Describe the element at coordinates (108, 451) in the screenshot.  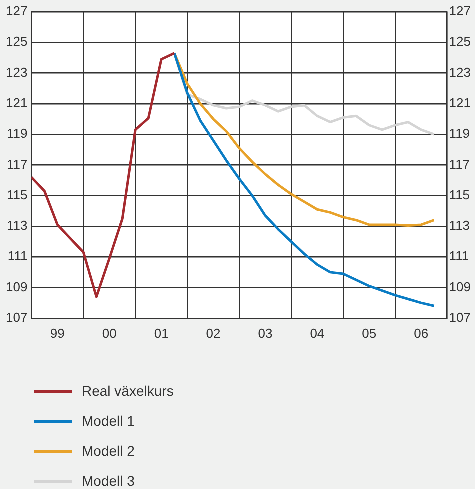
I see `legend-label: Modell 2` at that location.